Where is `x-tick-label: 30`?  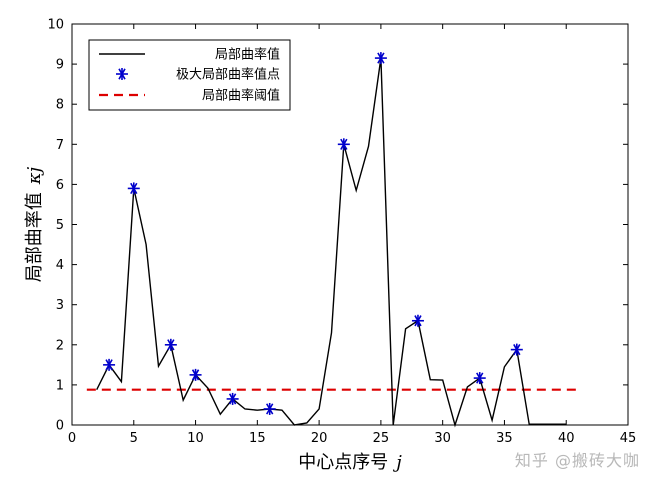 x-tick-label: 30 is located at coordinates (442, 438).